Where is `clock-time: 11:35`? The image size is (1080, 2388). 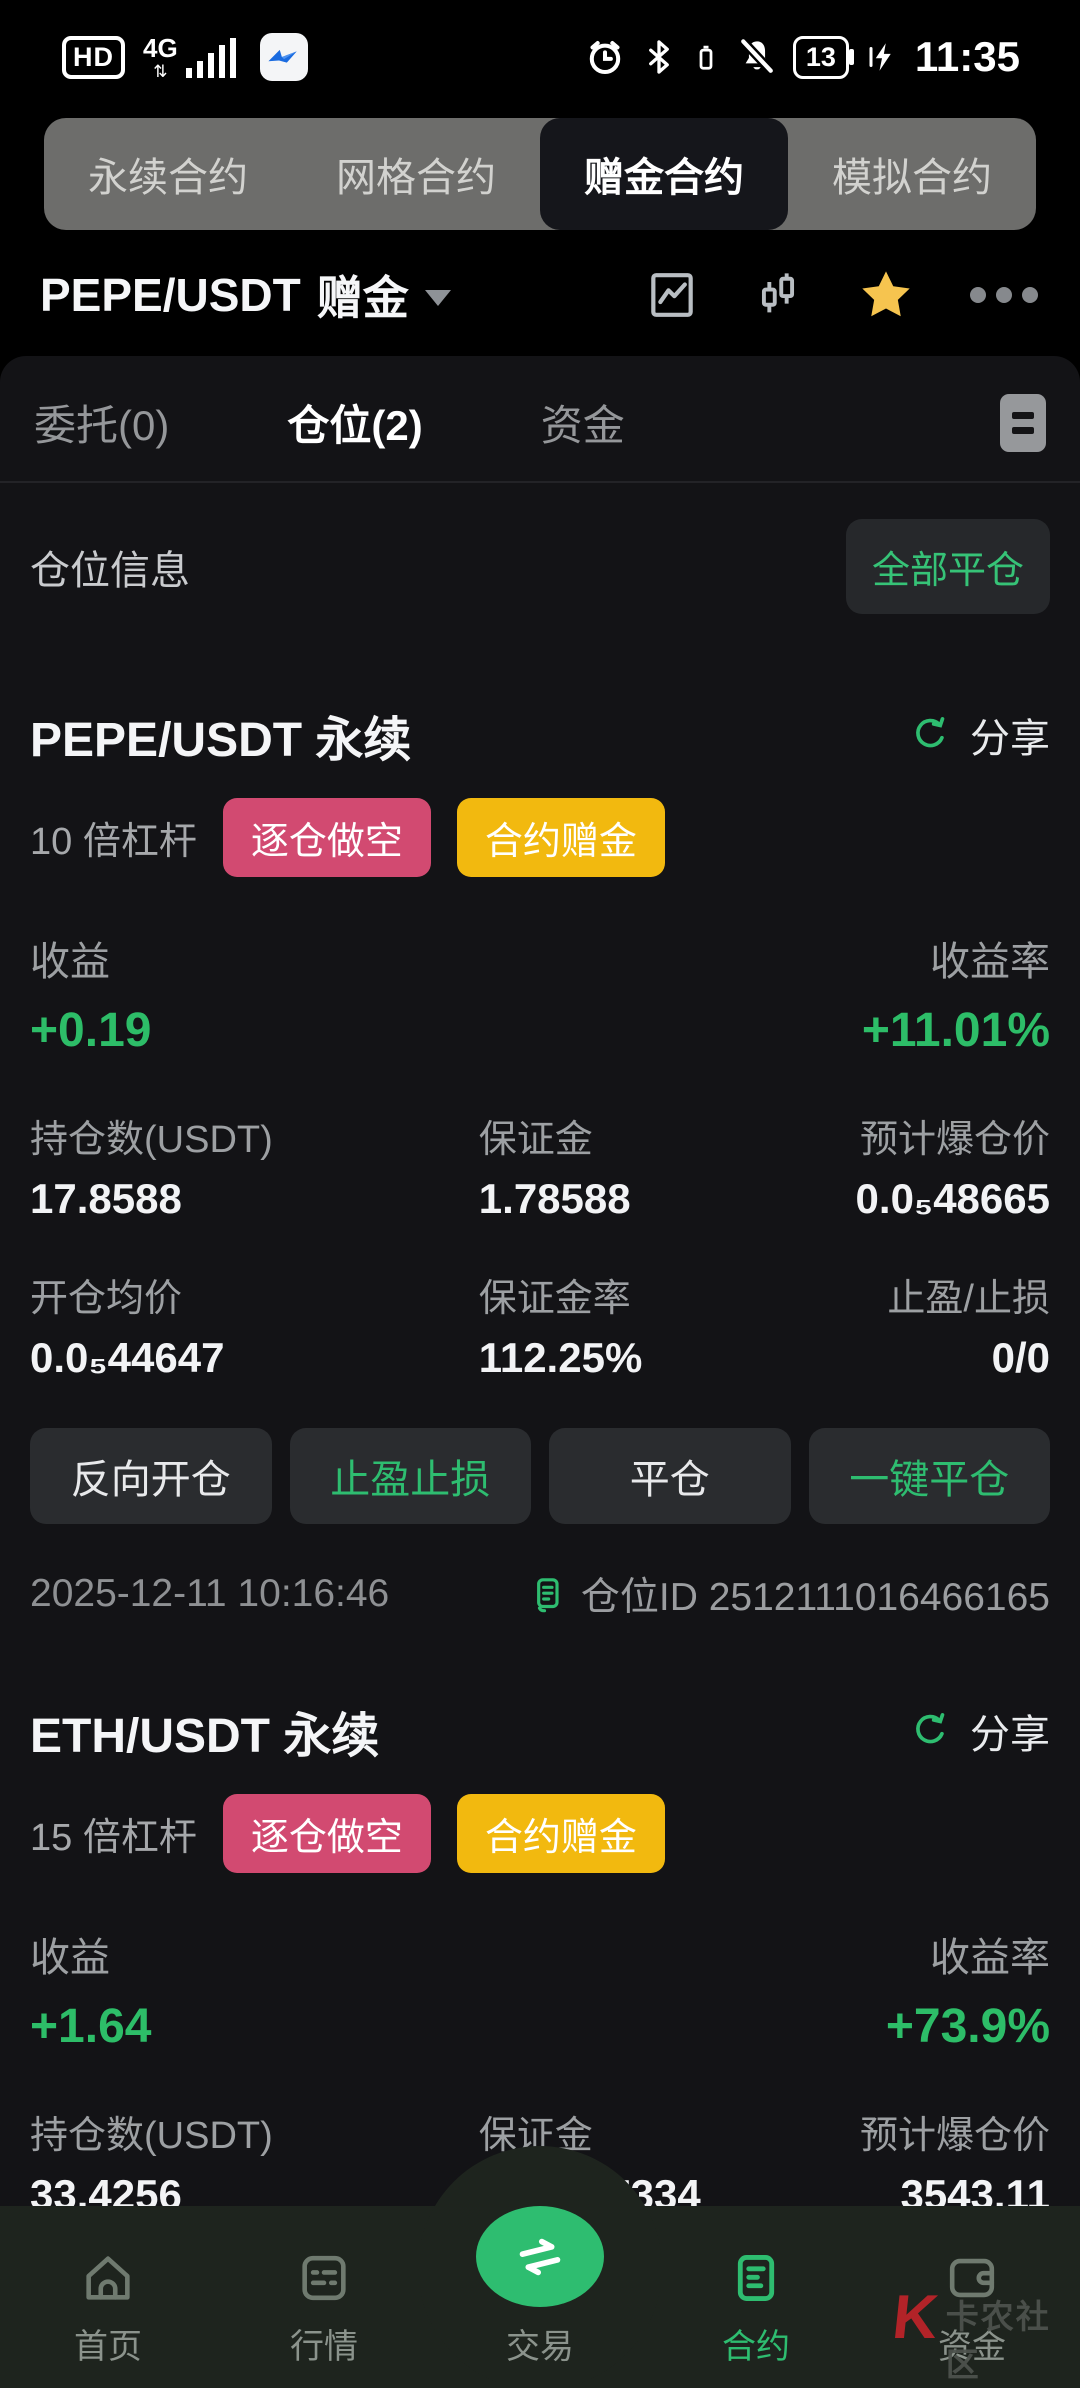
clock-time: 11:35 is located at coordinates (967, 56).